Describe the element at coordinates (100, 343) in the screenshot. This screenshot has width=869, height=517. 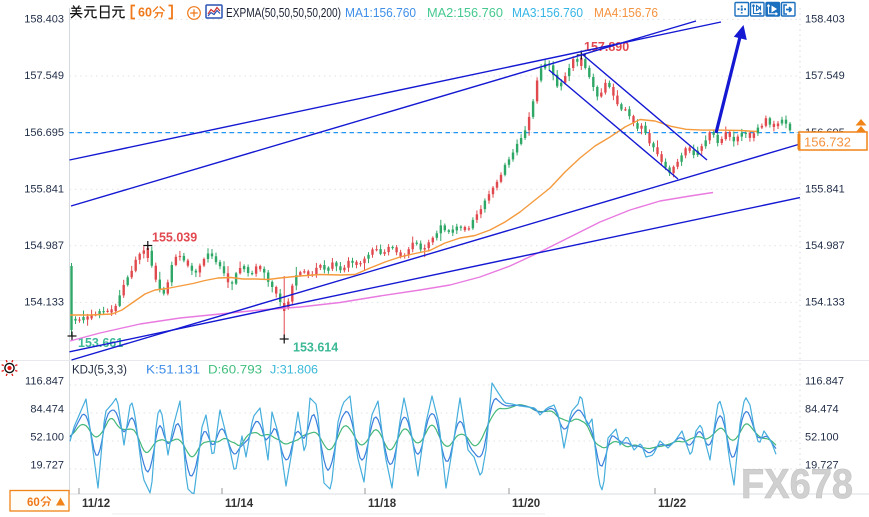
I see `svg-text: 153.661` at that location.